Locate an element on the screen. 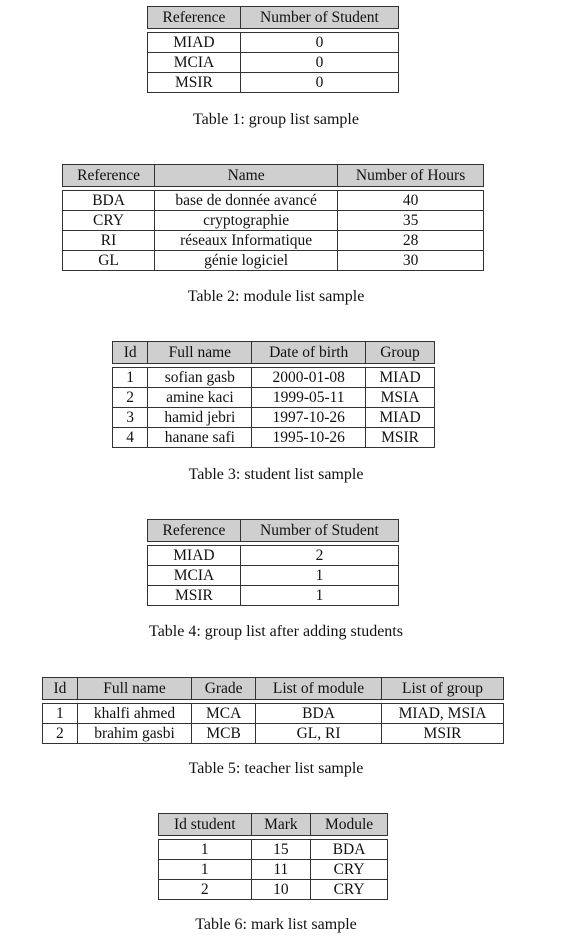 This screenshot has width=568, height=938. table-cell: hanane safi is located at coordinates (200, 437).